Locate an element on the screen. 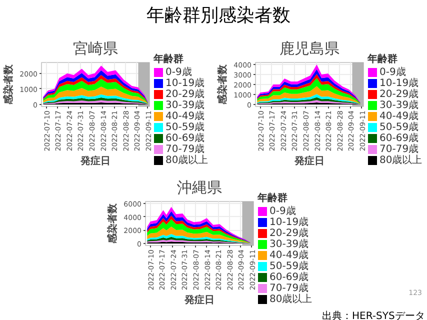  text: 年齢群別感染者数 is located at coordinates (218, 16).